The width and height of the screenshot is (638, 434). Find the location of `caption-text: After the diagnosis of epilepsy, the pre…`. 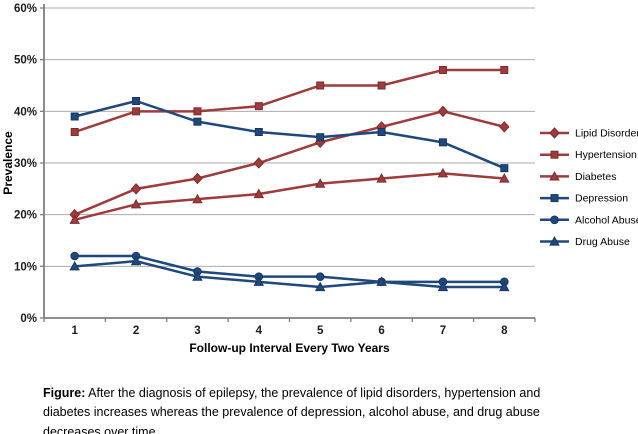

caption-text: After the diagnosis of epilepsy, the pre… is located at coordinates (292, 410).